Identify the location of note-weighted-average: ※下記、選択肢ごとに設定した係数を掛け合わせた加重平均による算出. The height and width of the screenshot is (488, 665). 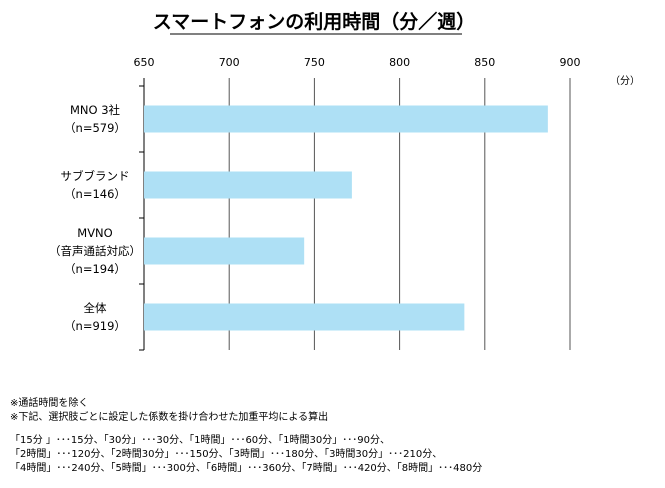
(169, 417).